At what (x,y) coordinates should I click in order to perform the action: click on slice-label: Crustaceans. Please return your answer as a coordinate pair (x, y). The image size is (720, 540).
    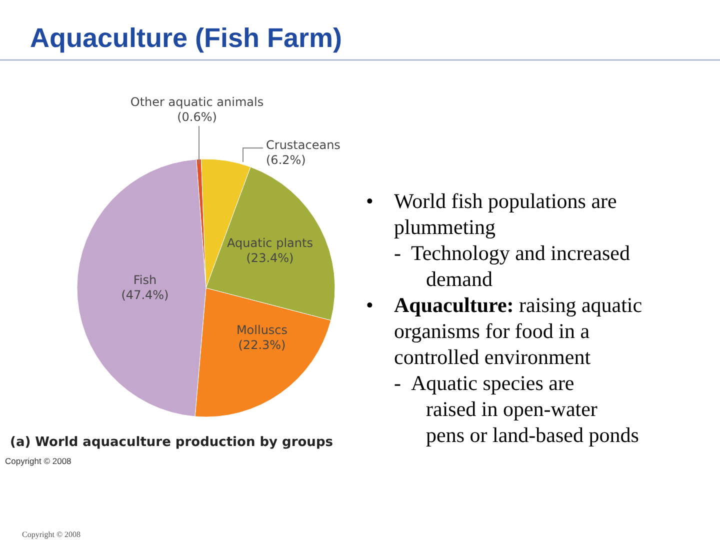
    Looking at the image, I should click on (303, 145).